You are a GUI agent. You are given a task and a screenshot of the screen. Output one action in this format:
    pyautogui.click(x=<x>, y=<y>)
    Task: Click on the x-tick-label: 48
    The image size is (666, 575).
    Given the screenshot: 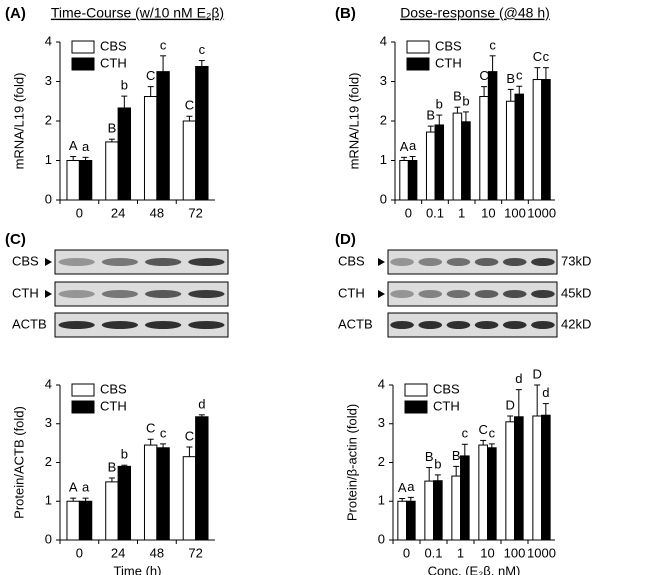 What is the action you would take?
    pyautogui.click(x=157, y=212)
    